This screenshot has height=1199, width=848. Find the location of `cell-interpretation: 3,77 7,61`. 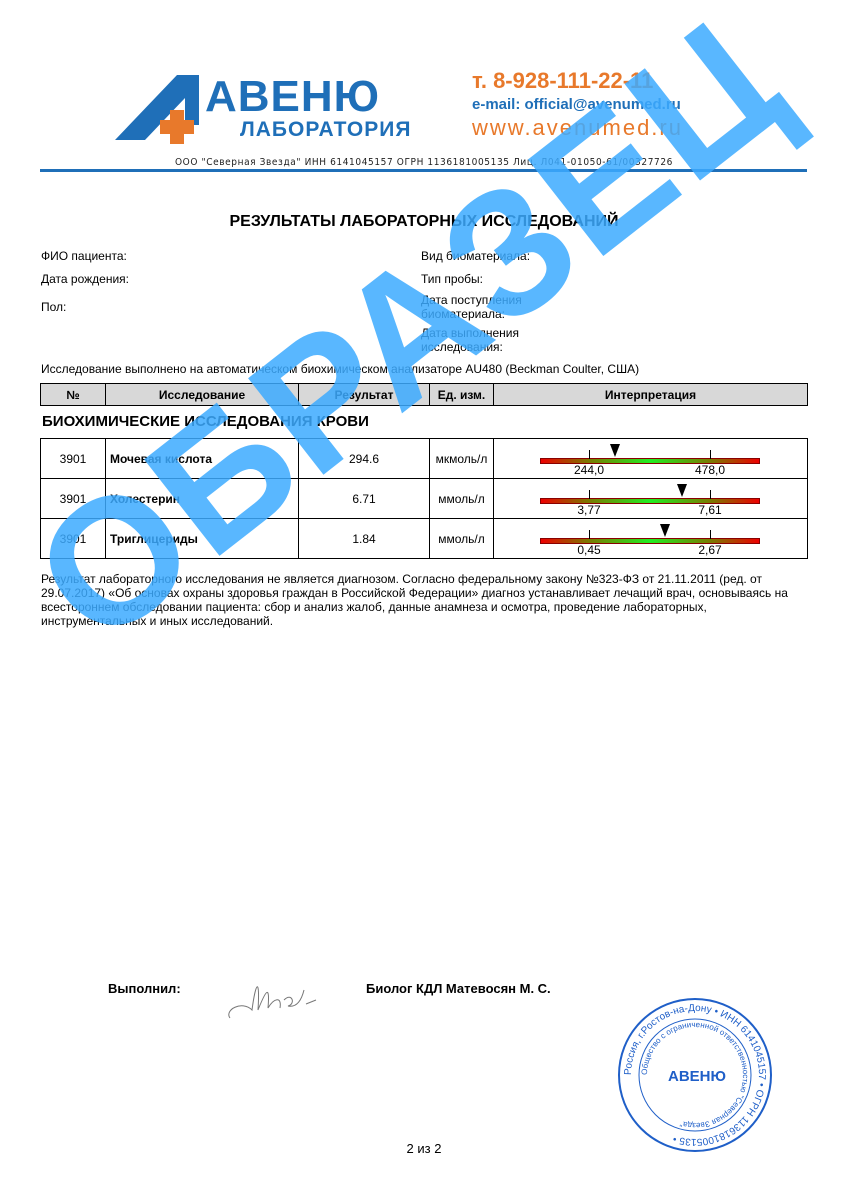

cell-interpretation: 3,77 7,61 is located at coordinates (650, 498).